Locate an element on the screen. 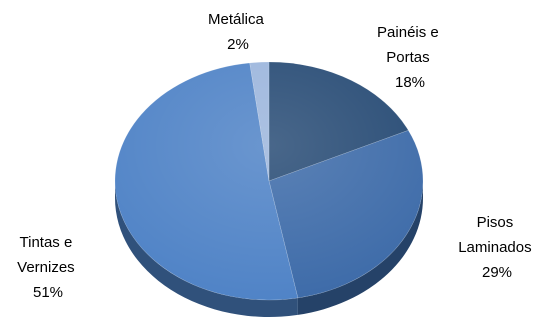 This screenshot has width=546, height=327. slice-label-pisos-laminados: Pisos Laminados 29% is located at coordinates (497, 247).